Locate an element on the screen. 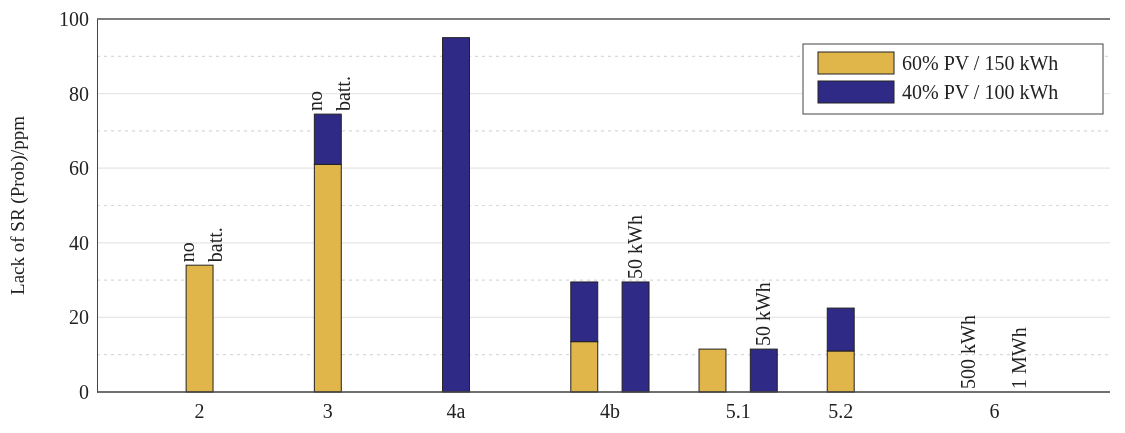 The width and height of the screenshot is (1125, 433). x-tick-label: 6 is located at coordinates (994, 411).